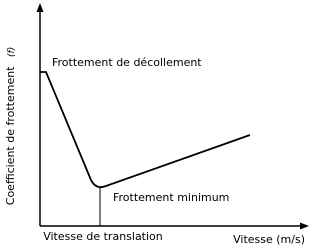 Image resolution: width=320 pixels, height=246 pixels. I want to click on minimum-label: Frottement minimum, so click(171, 197).